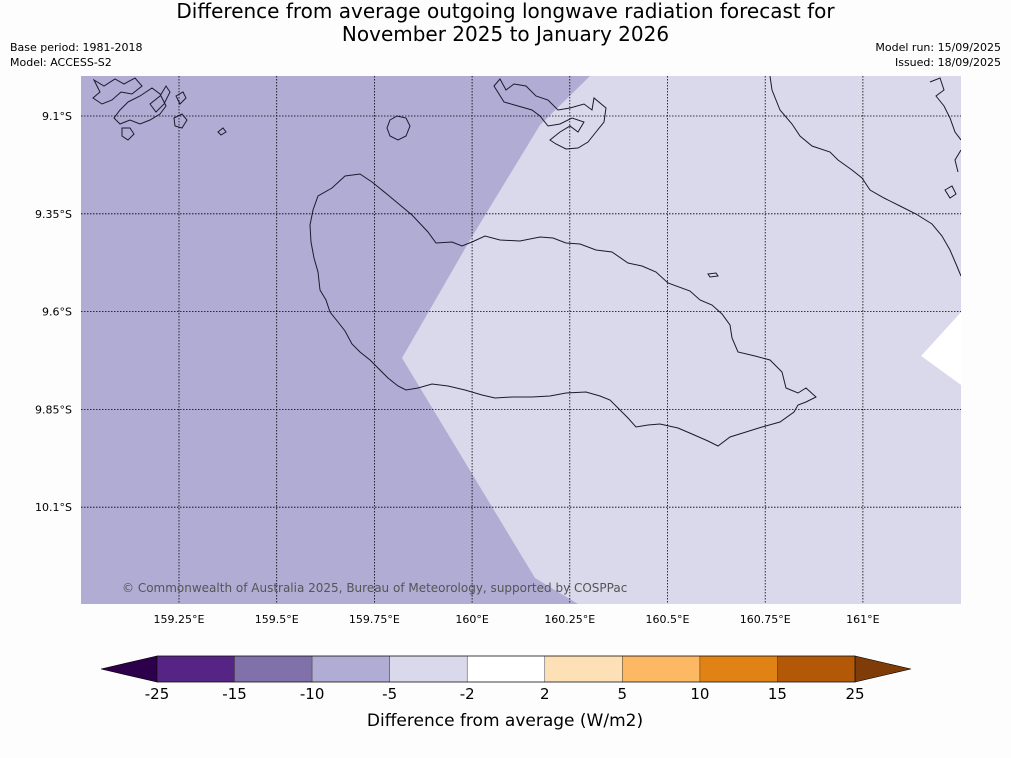 This screenshot has height=758, width=1011. Describe the element at coordinates (467, 694) in the screenshot. I see `colorbar-tick-label: -2` at that location.